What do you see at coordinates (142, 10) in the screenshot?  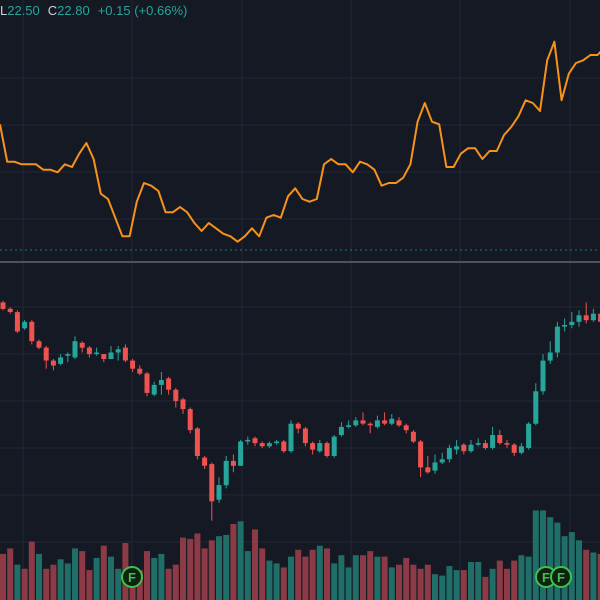 I see `change-value: +0.15 (+0.66%)` at bounding box center [142, 10].